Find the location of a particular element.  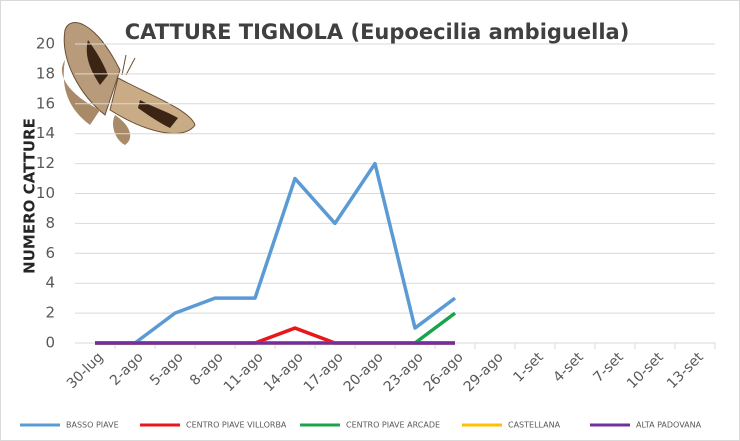

legend-label: CASTELLANA is located at coordinates (534, 425).